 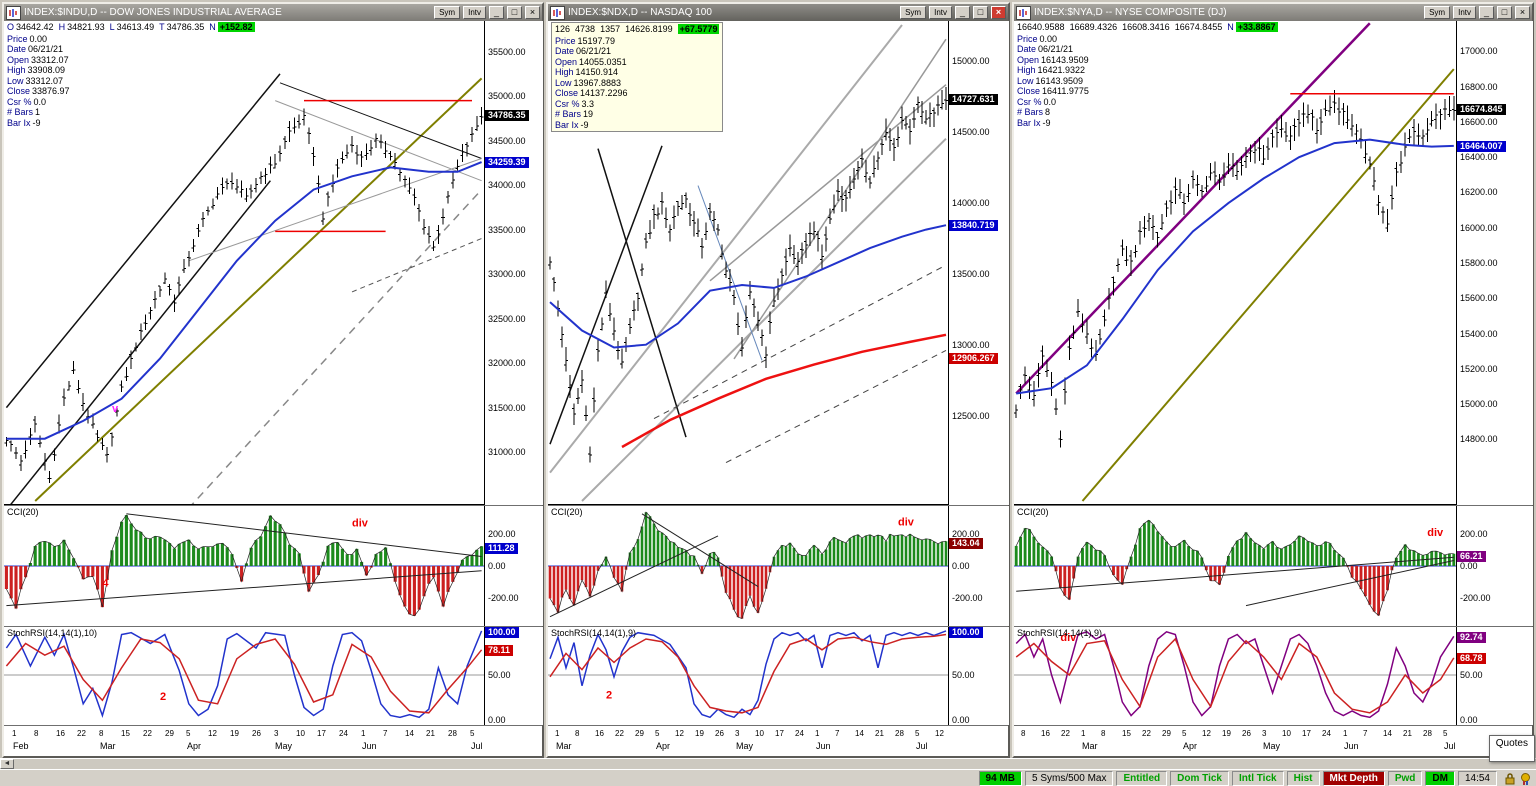 I want to click on field-value: 14137.2296, so click(x=604, y=93).